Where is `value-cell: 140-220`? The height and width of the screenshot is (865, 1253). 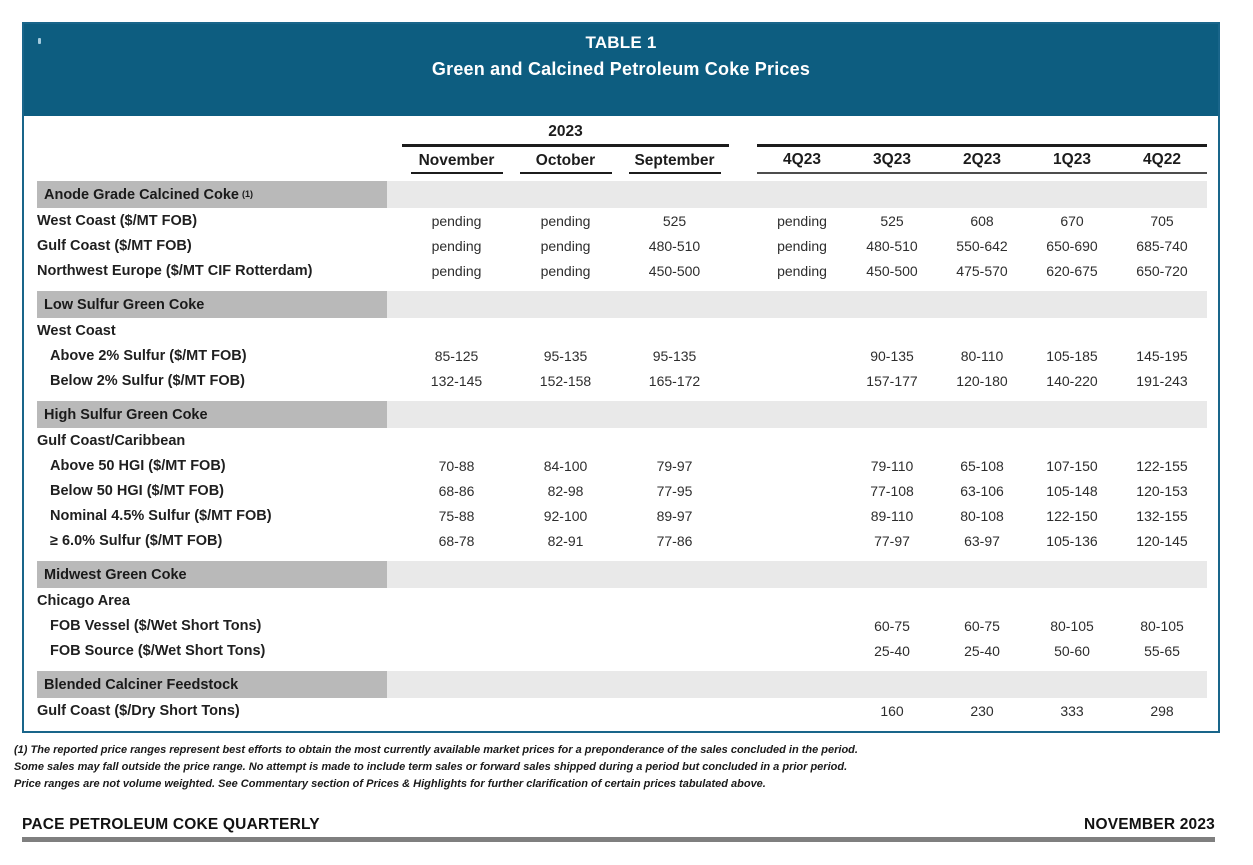
value-cell: 140-220 is located at coordinates (1072, 380).